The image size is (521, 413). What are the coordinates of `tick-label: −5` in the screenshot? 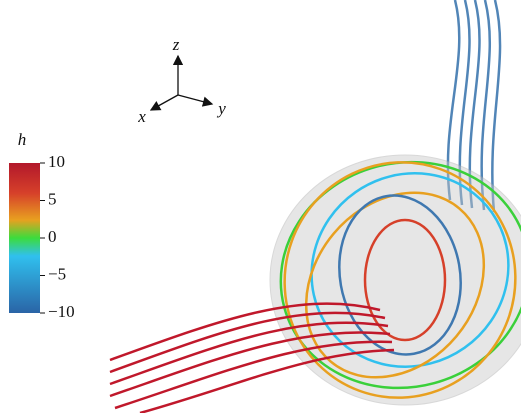 It's located at (57, 273).